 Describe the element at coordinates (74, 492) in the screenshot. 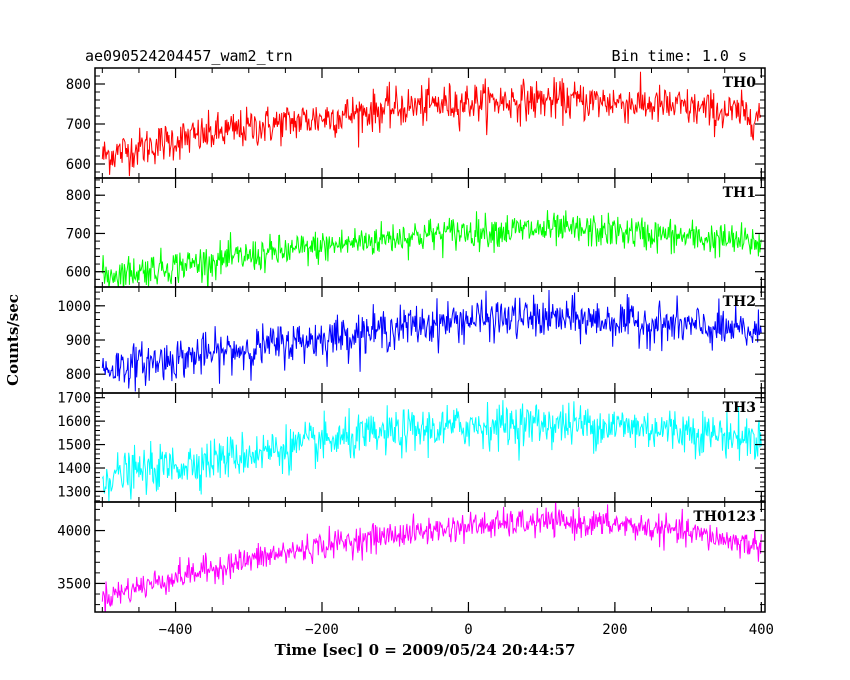

I see `y-tick-label: 1300` at that location.